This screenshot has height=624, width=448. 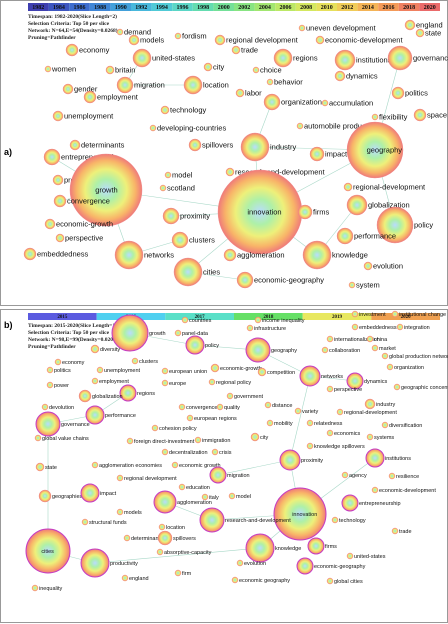 I want to click on node-label: economics, so click(x=347, y=434).